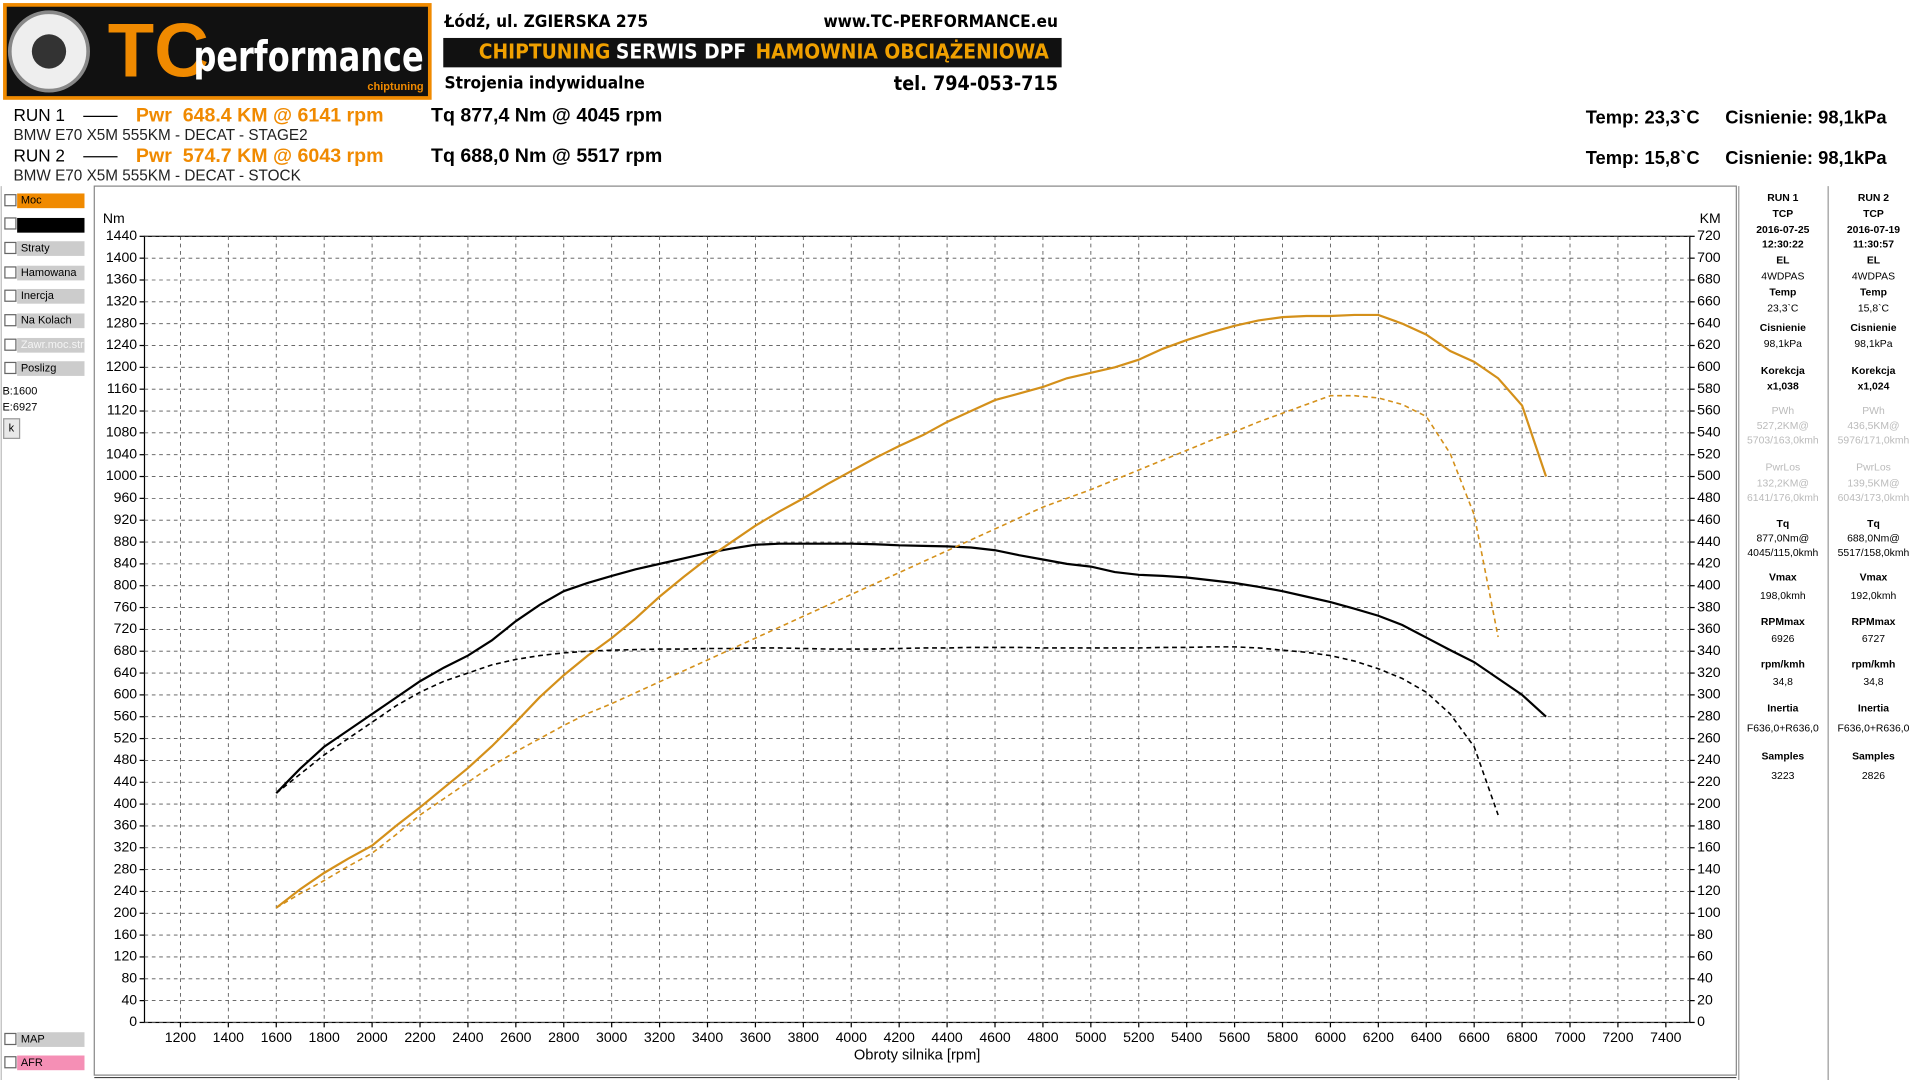 This screenshot has height=1080, width=1920. What do you see at coordinates (1874, 728) in the screenshot?
I see `run-info: F636,0+R636,0` at bounding box center [1874, 728].